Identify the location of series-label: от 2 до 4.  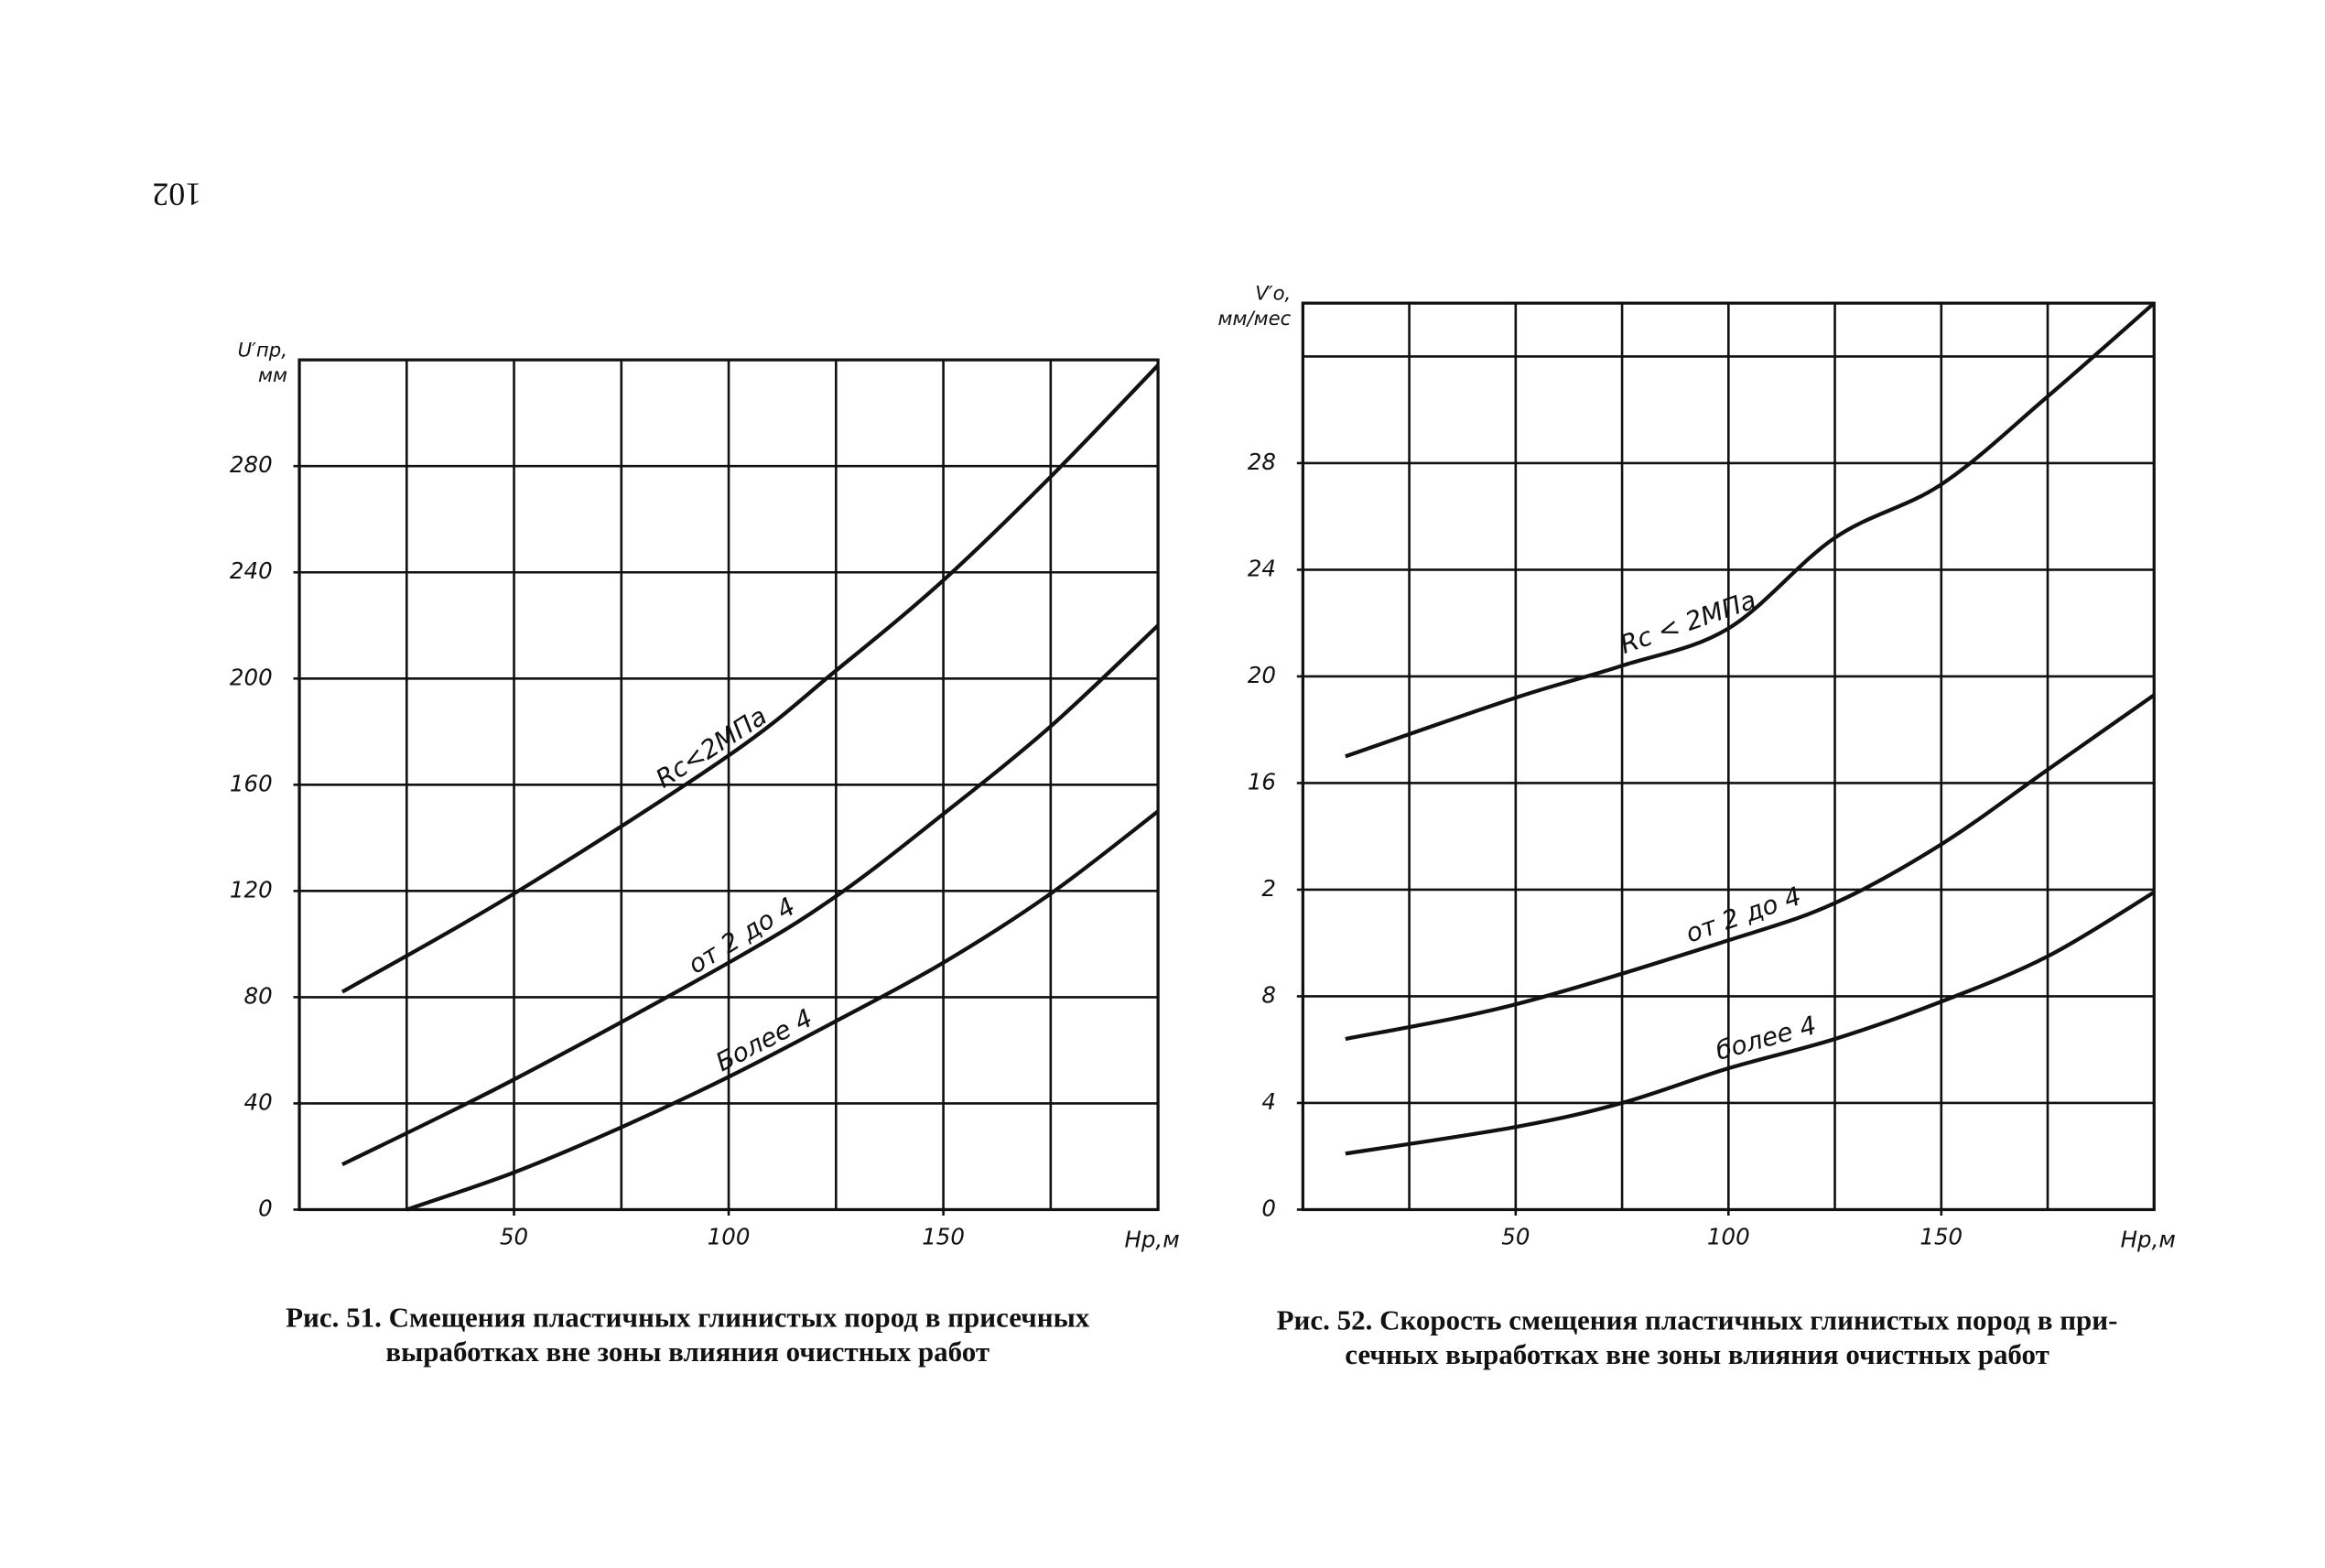
(742, 936).